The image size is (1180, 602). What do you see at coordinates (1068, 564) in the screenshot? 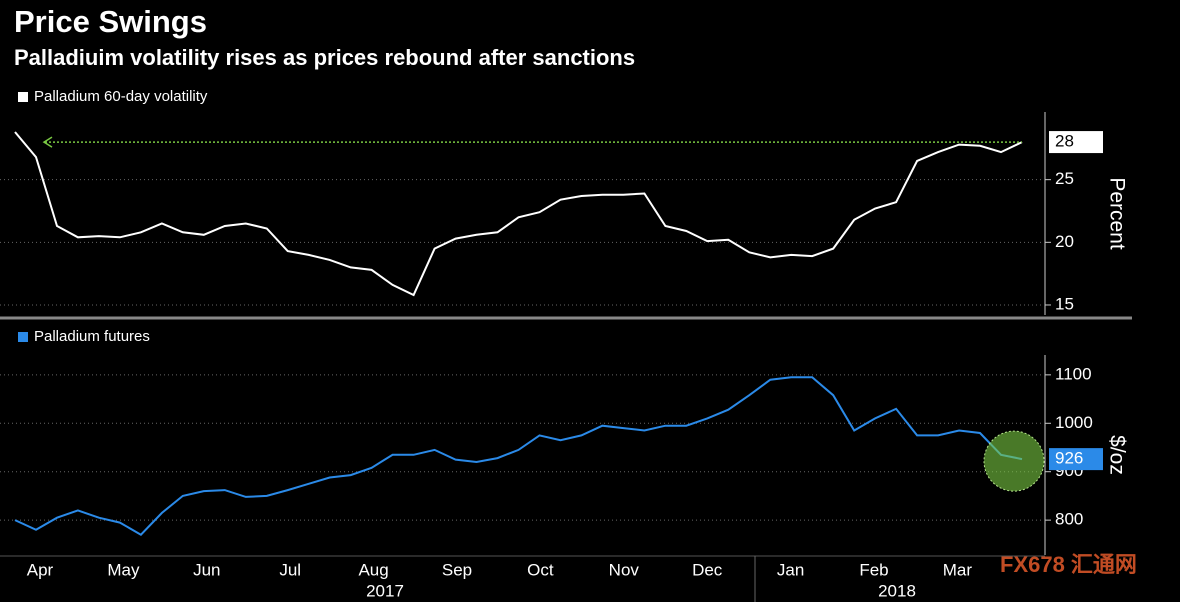
I see `watermark: FX678 汇通网` at bounding box center [1068, 564].